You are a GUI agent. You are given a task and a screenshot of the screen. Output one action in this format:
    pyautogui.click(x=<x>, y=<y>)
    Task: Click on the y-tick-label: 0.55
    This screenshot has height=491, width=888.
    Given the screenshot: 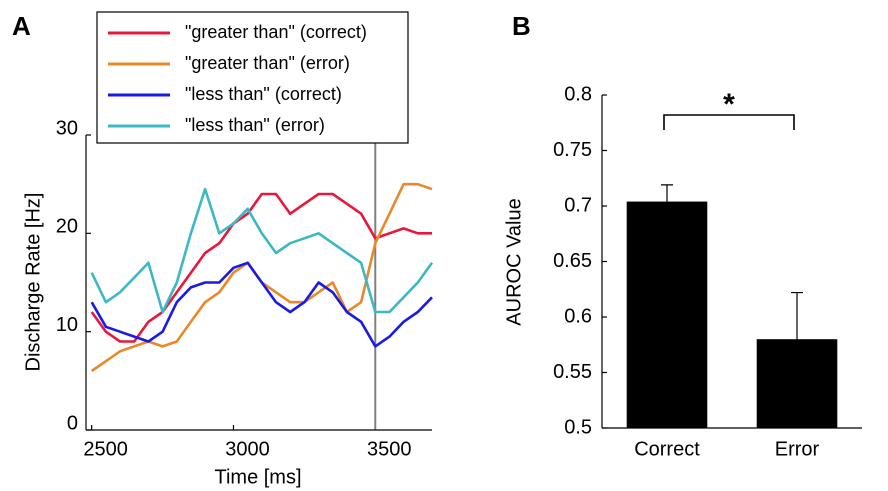 What is the action you would take?
    pyautogui.click(x=572, y=372)
    